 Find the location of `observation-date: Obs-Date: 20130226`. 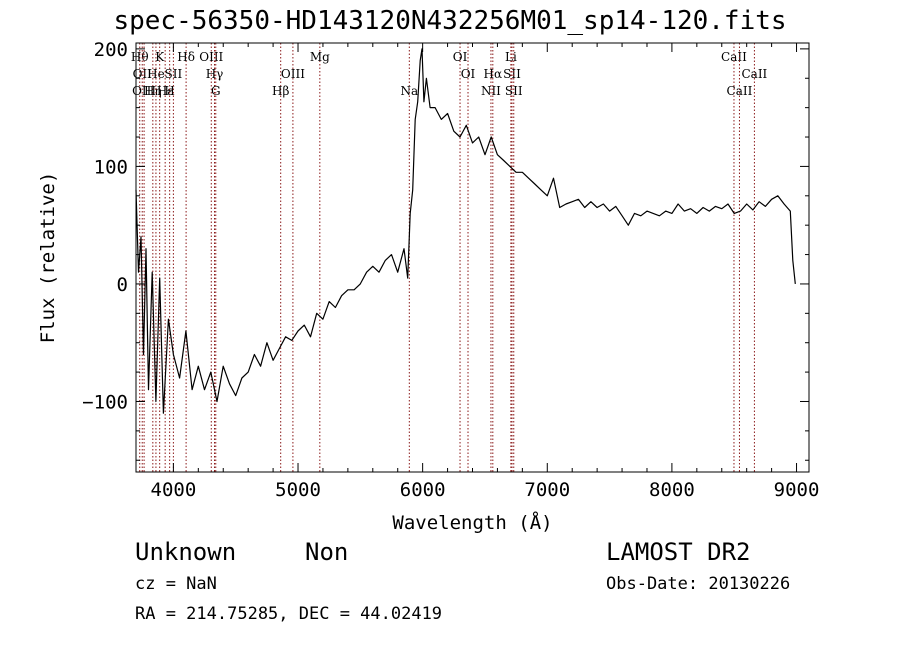

observation-date: Obs-Date: 20130226 is located at coordinates (698, 584).